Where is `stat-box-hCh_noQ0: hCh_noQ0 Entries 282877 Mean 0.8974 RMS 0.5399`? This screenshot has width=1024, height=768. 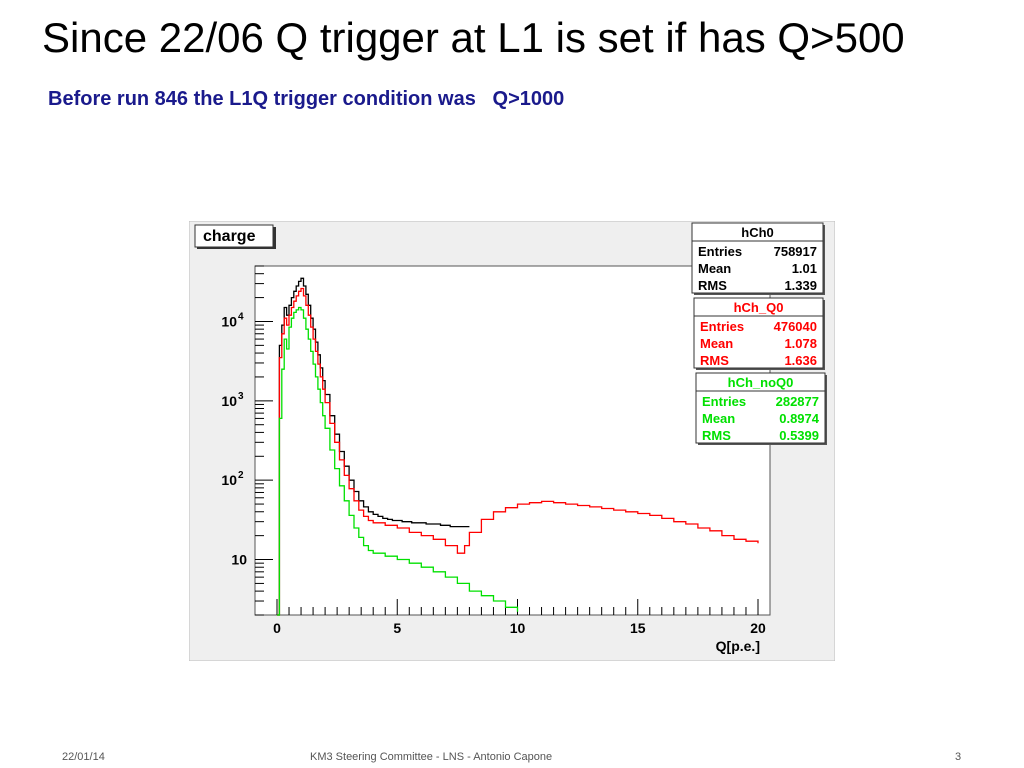 stat-box-hCh_noQ0: hCh_noQ0 Entries 282877 Mean 0.8974 RMS 0.5399 is located at coordinates (761, 408).